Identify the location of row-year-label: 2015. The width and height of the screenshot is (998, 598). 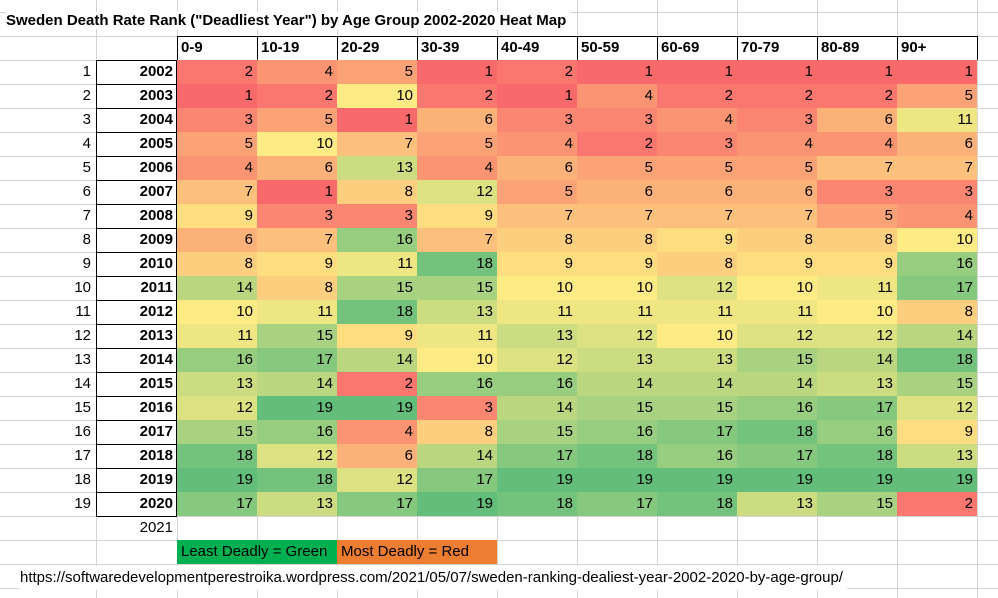
(156, 383).